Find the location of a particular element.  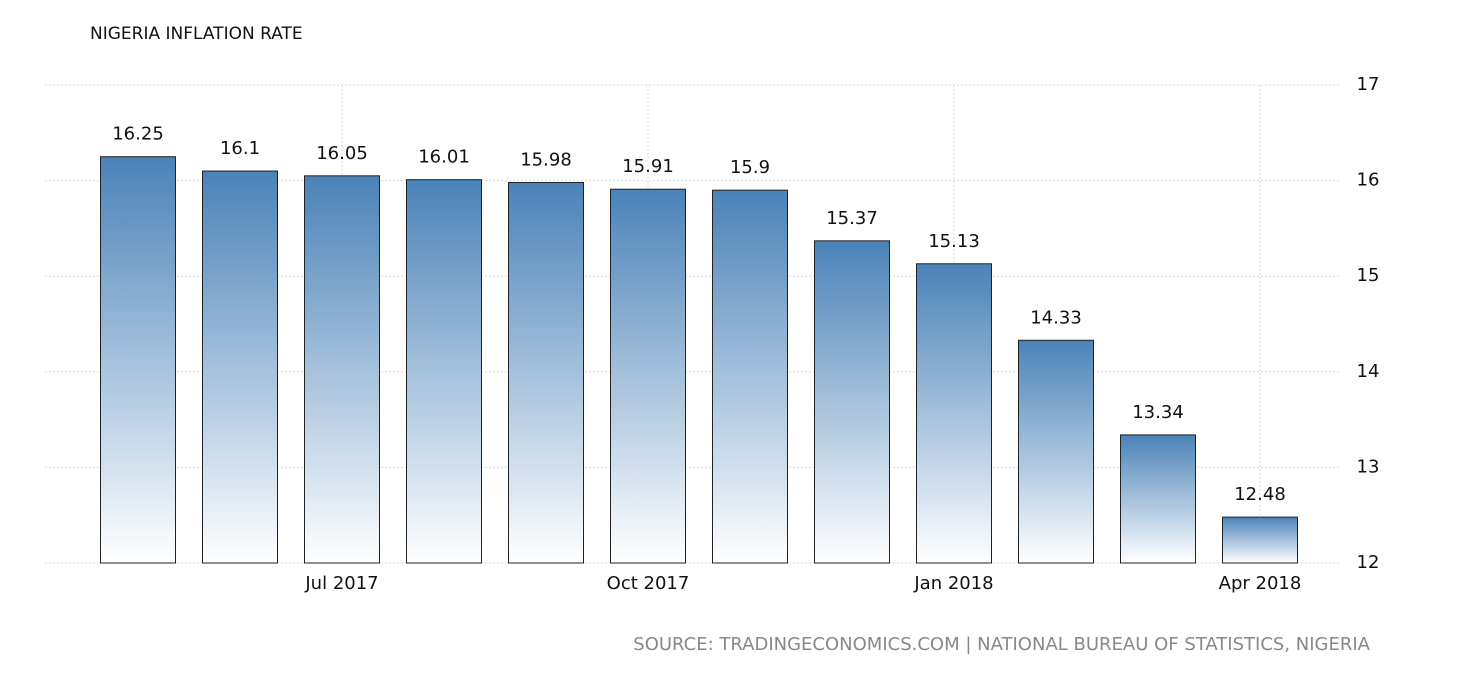

value-label: 15.9 is located at coordinates (750, 167).